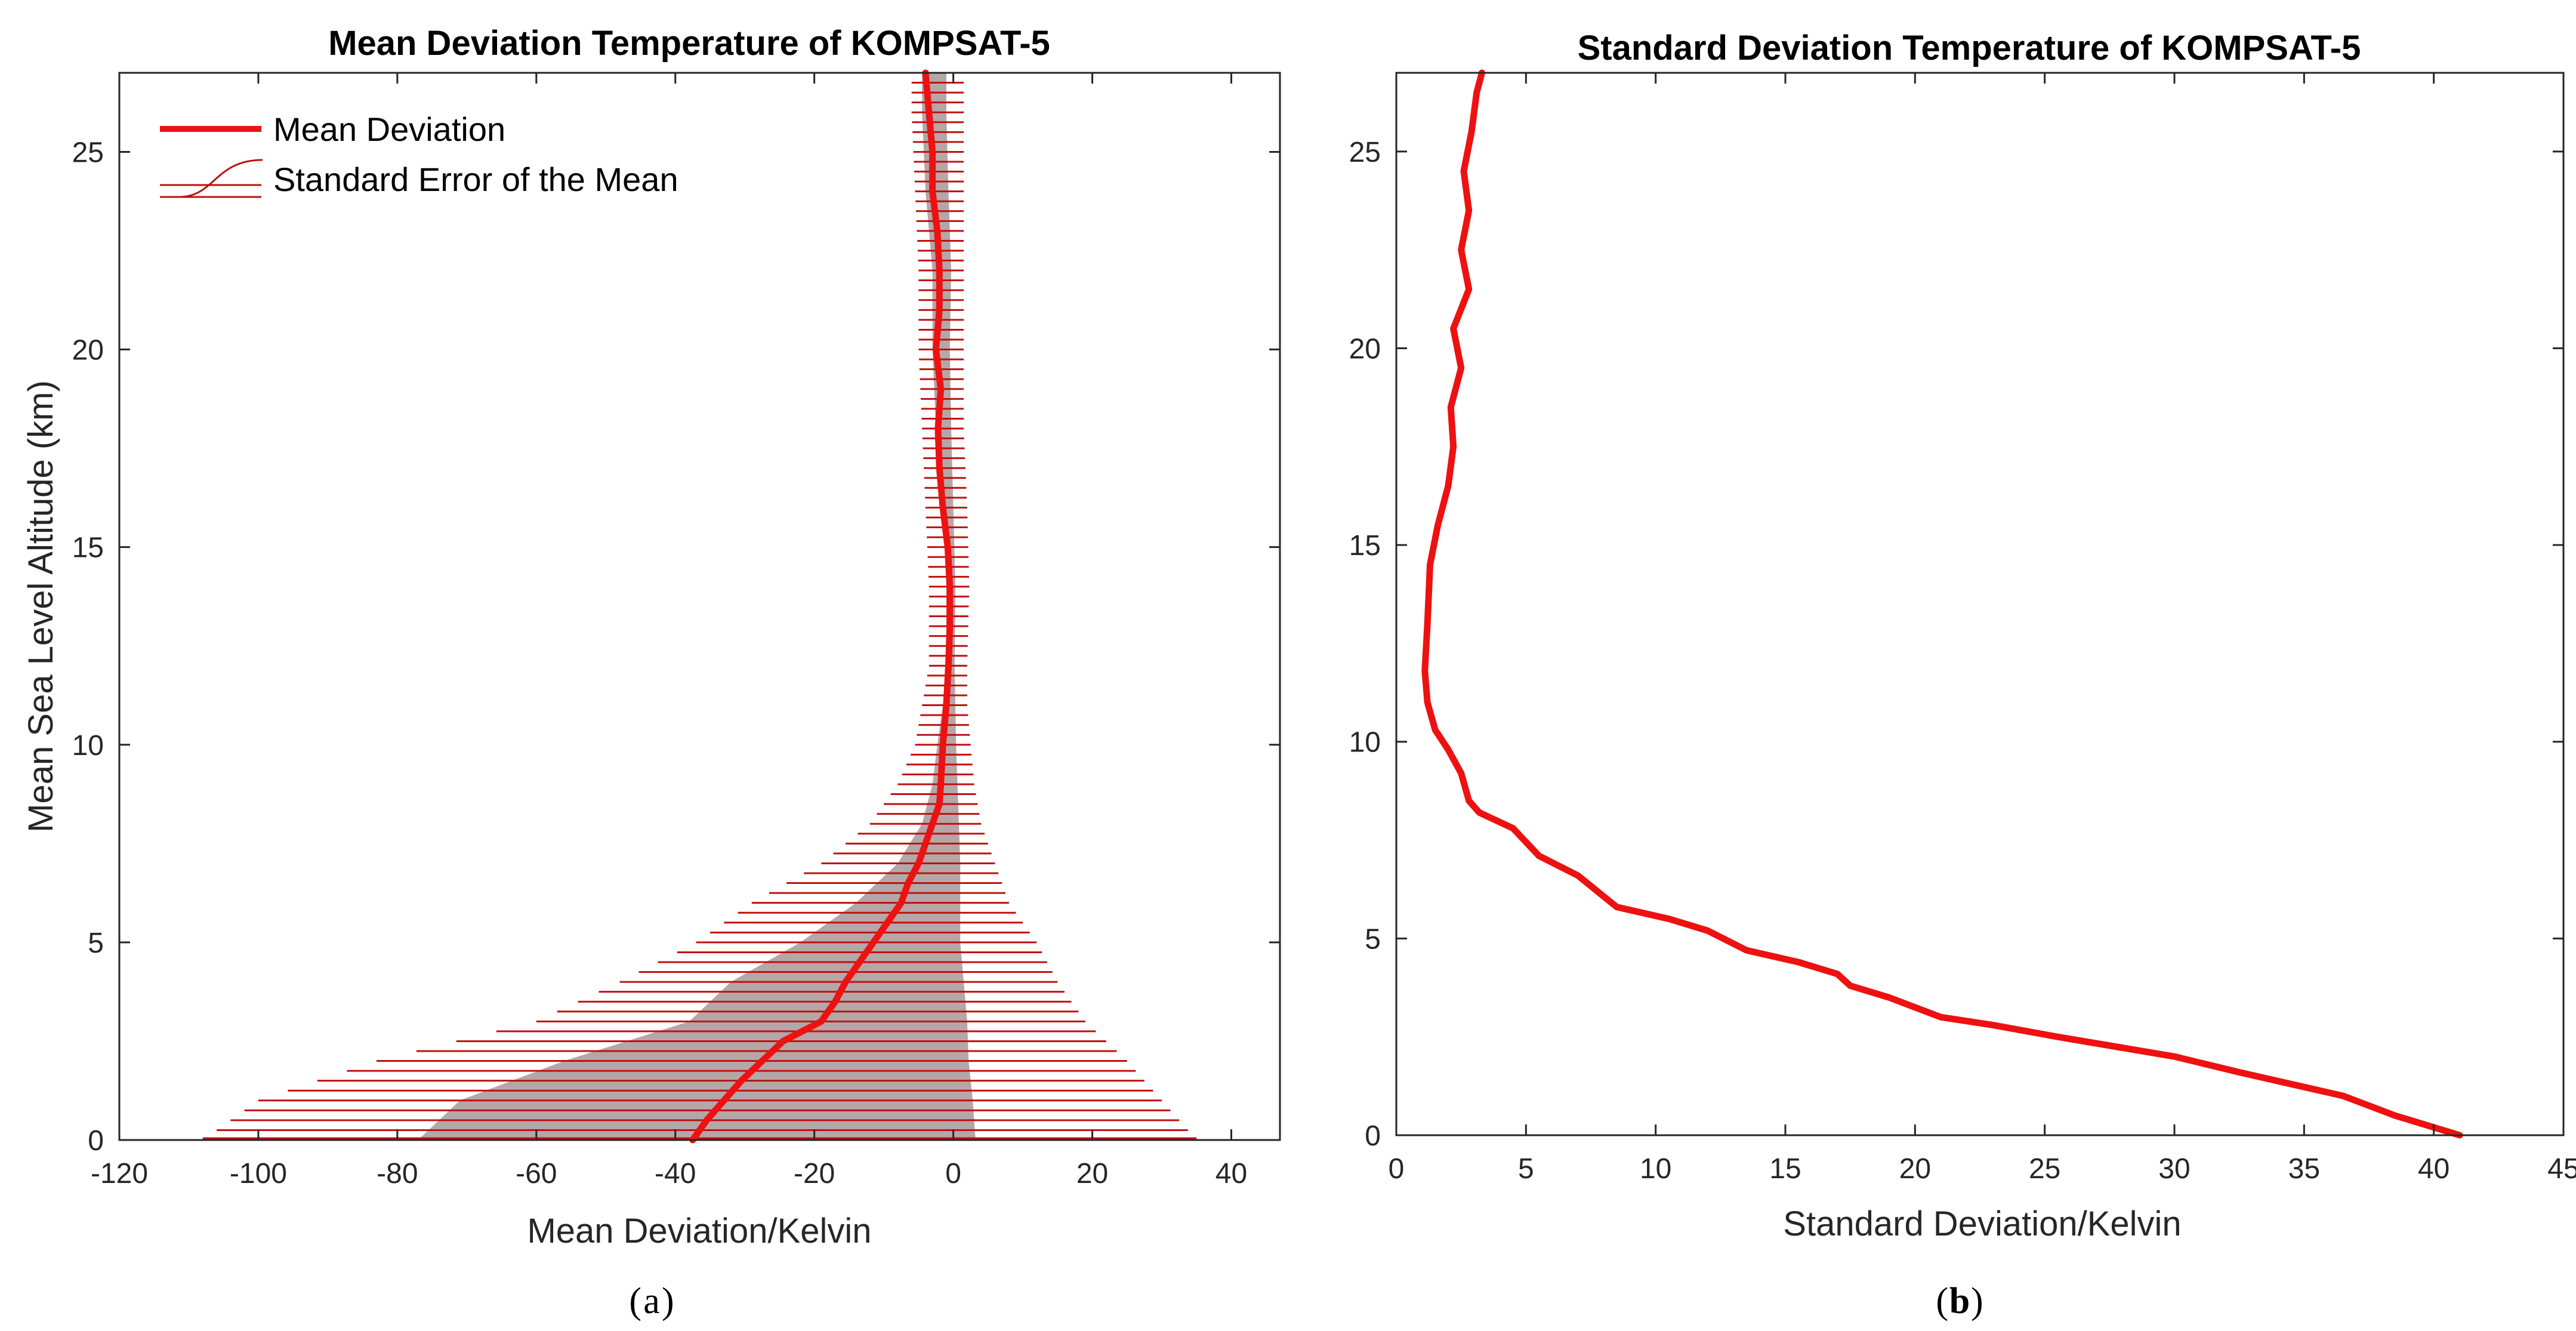  Describe the element at coordinates (1977, 1301) in the screenshot. I see `panel-b-caption-close-paren: )` at that location.